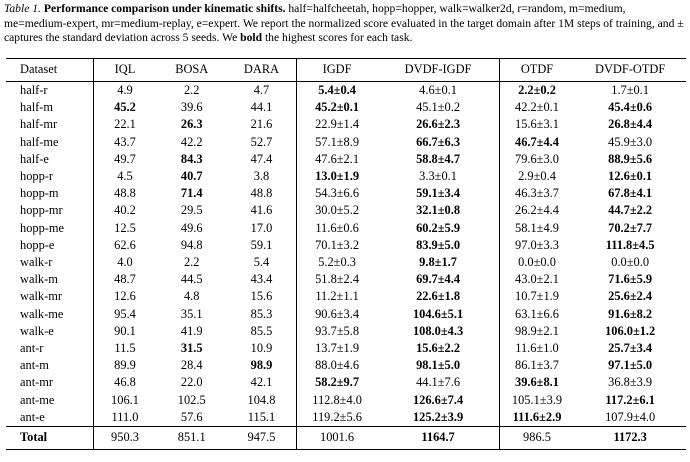 This screenshot has height=462, width=690. Describe the element at coordinates (536, 228) in the screenshot. I see `score-cell-otdf: 58.1±4.9` at that location.